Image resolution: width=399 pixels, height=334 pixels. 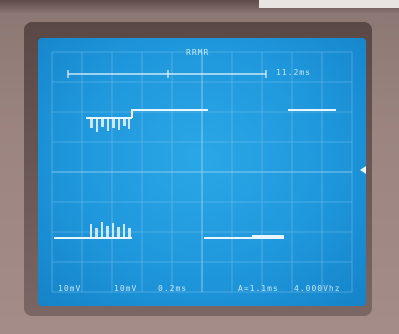 What do you see at coordinates (198, 52) in the screenshot?
I see `header-label: RRMR` at bounding box center [198, 52].